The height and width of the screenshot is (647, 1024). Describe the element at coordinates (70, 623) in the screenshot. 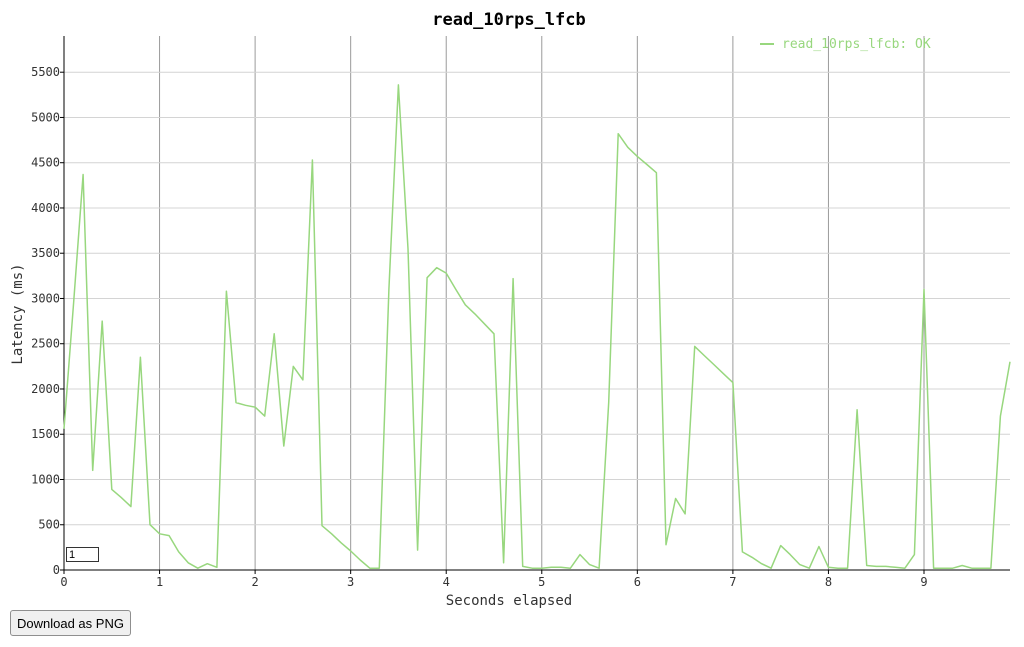

I see `download-png-button: Download as PNG` at that location.